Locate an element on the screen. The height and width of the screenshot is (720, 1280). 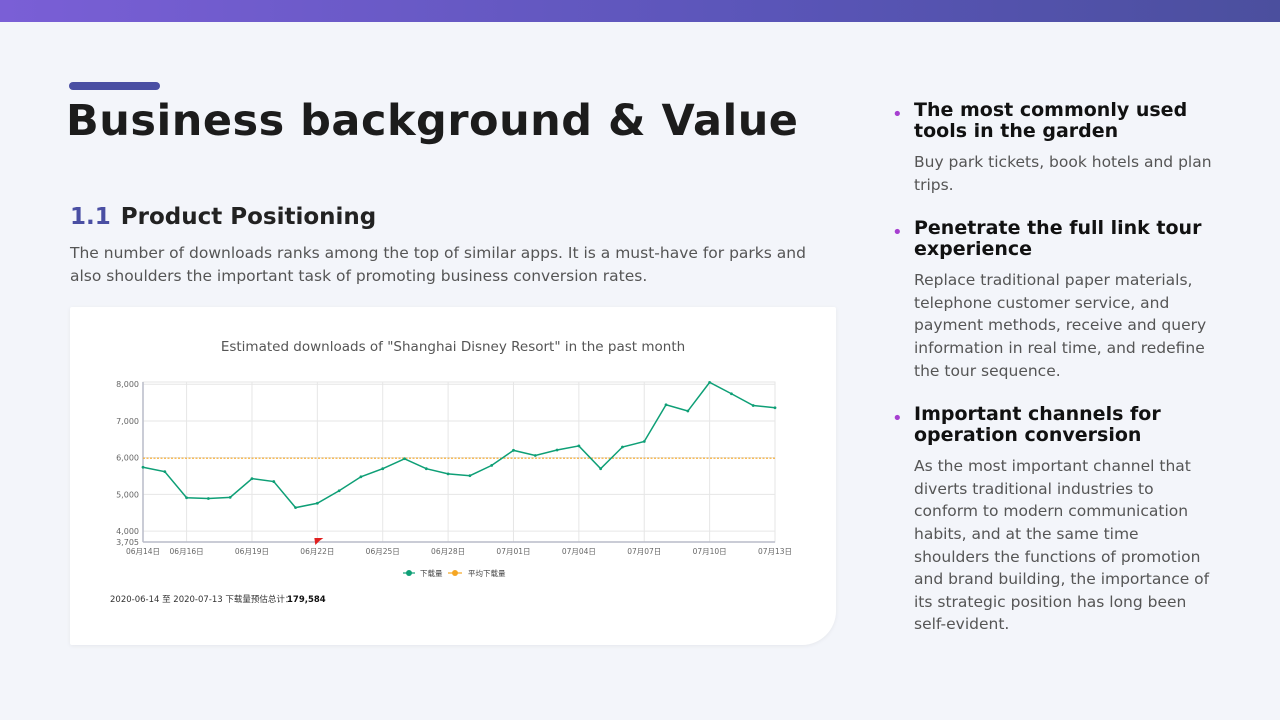
top-banner is located at coordinates (640, 11).